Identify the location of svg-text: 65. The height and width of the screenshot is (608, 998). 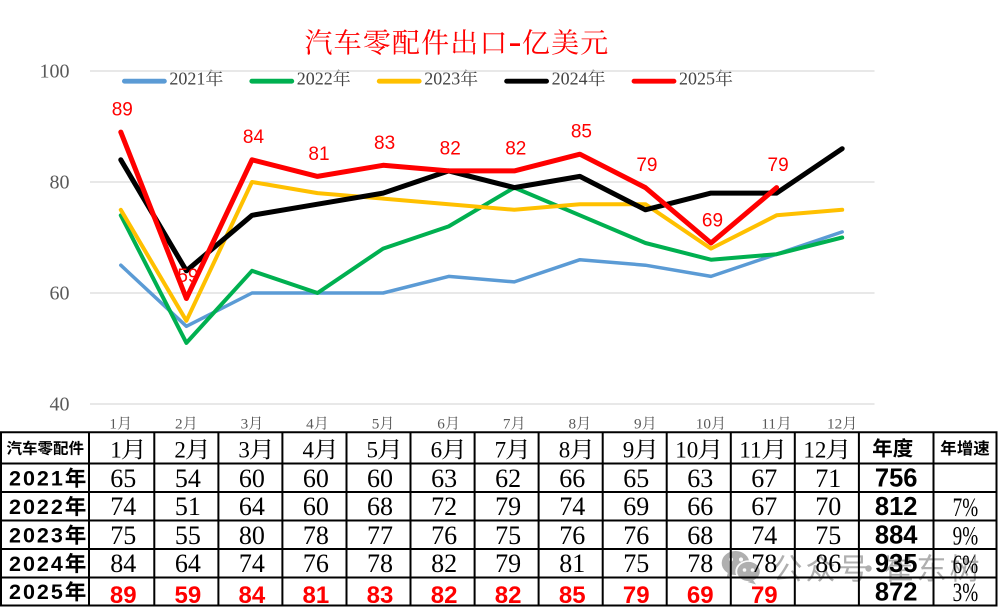
(636, 478).